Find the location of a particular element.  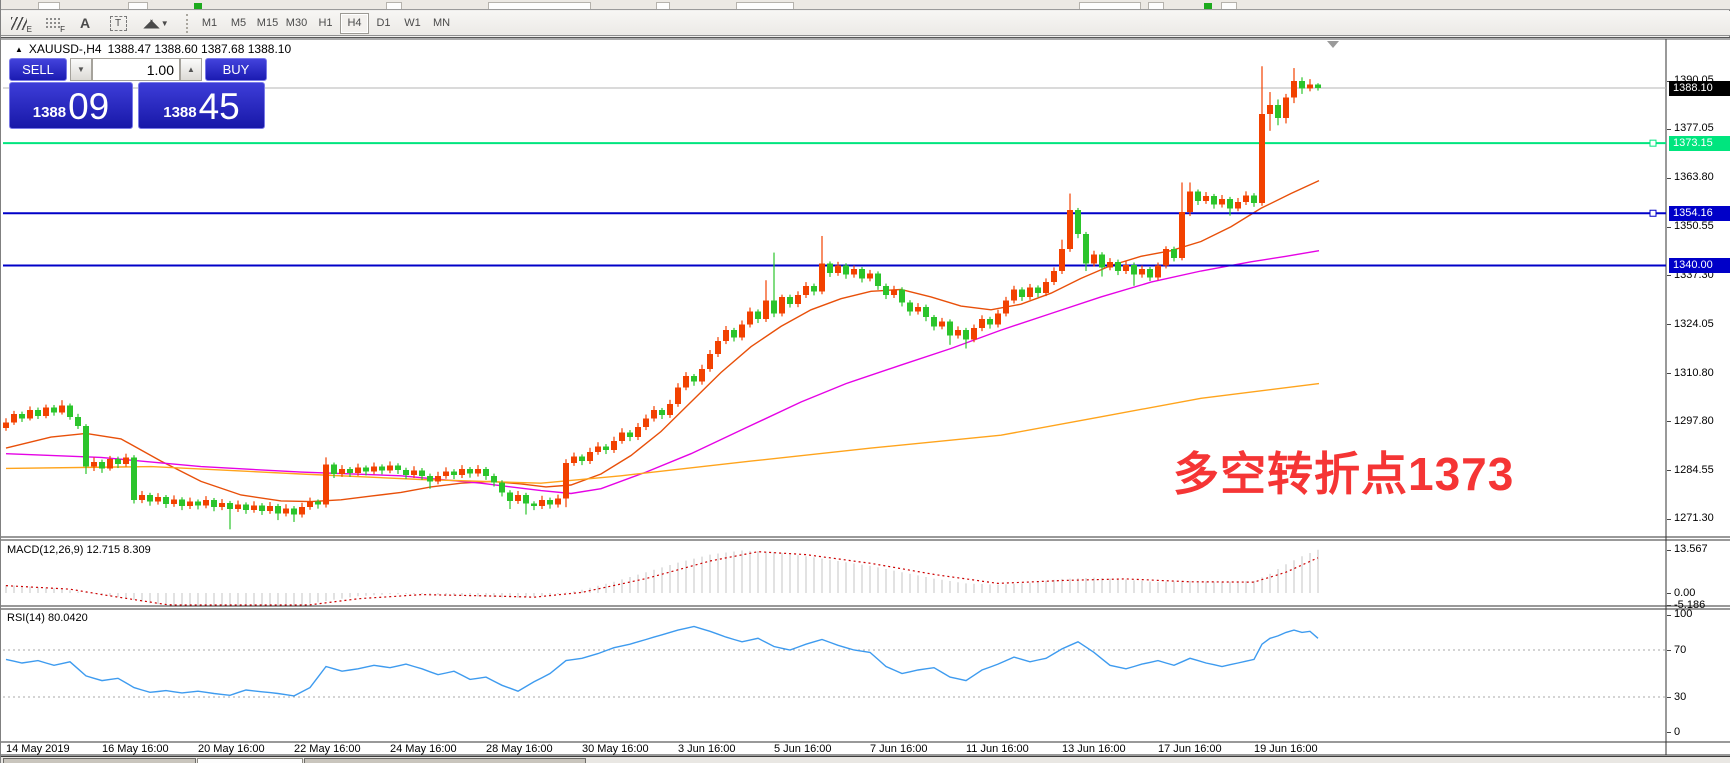

grid-glyph is located at coordinates (52, 23).